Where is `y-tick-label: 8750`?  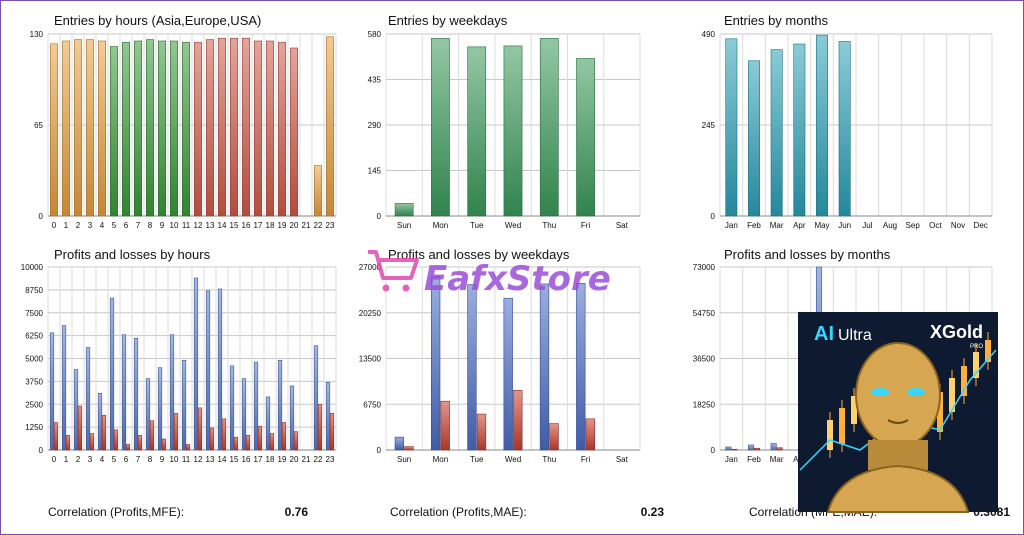 y-tick-label: 8750 is located at coordinates (34, 290).